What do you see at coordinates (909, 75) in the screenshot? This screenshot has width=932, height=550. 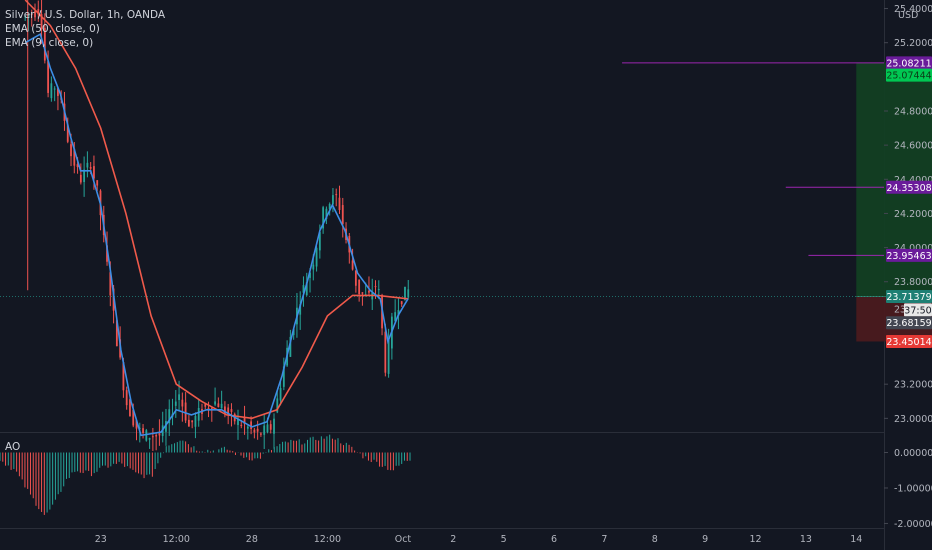 I see `price-badge: 25.07444` at bounding box center [909, 75].